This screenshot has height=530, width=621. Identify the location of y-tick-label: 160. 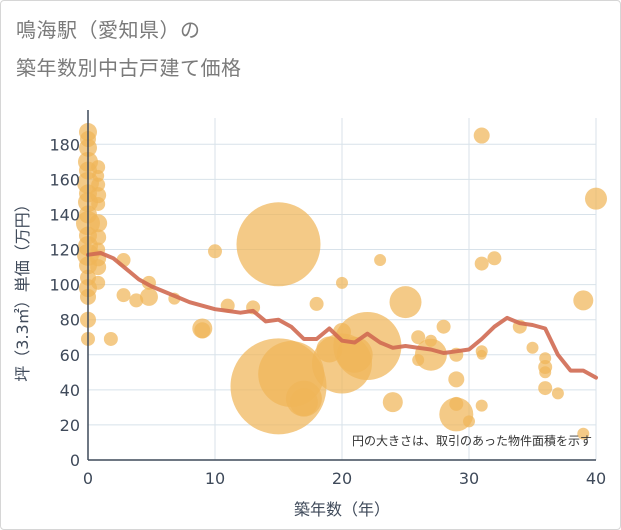
(64, 179).